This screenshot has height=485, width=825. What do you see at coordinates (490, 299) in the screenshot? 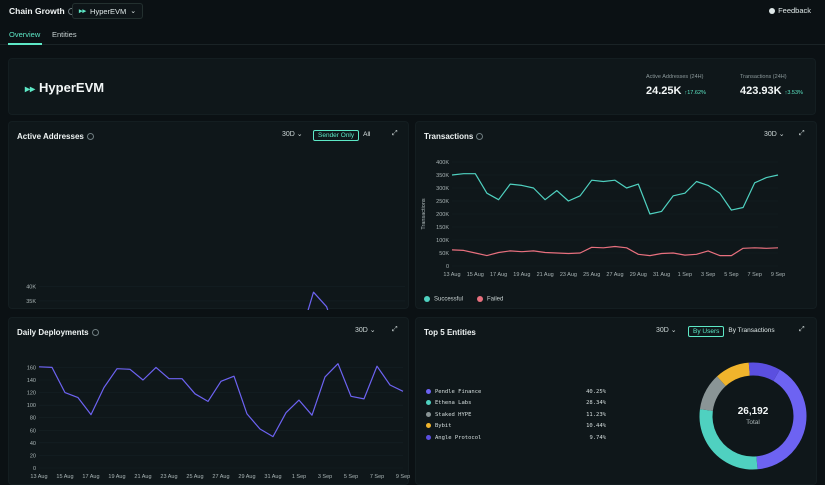
I see `legend-failed: Failed` at bounding box center [490, 299].